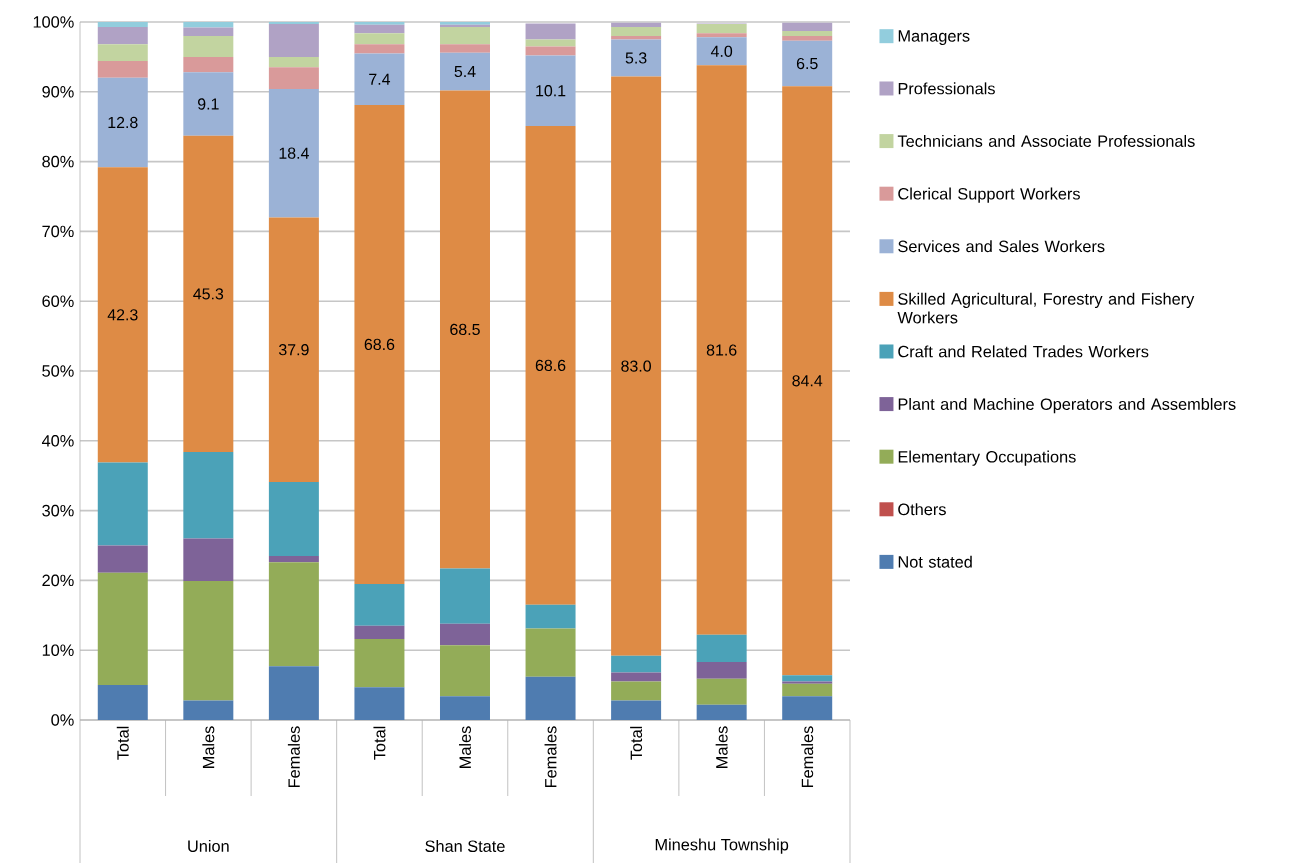 The image size is (1293, 863). Describe the element at coordinates (58, 301) in the screenshot. I see `y-tick-label: 60%` at that location.